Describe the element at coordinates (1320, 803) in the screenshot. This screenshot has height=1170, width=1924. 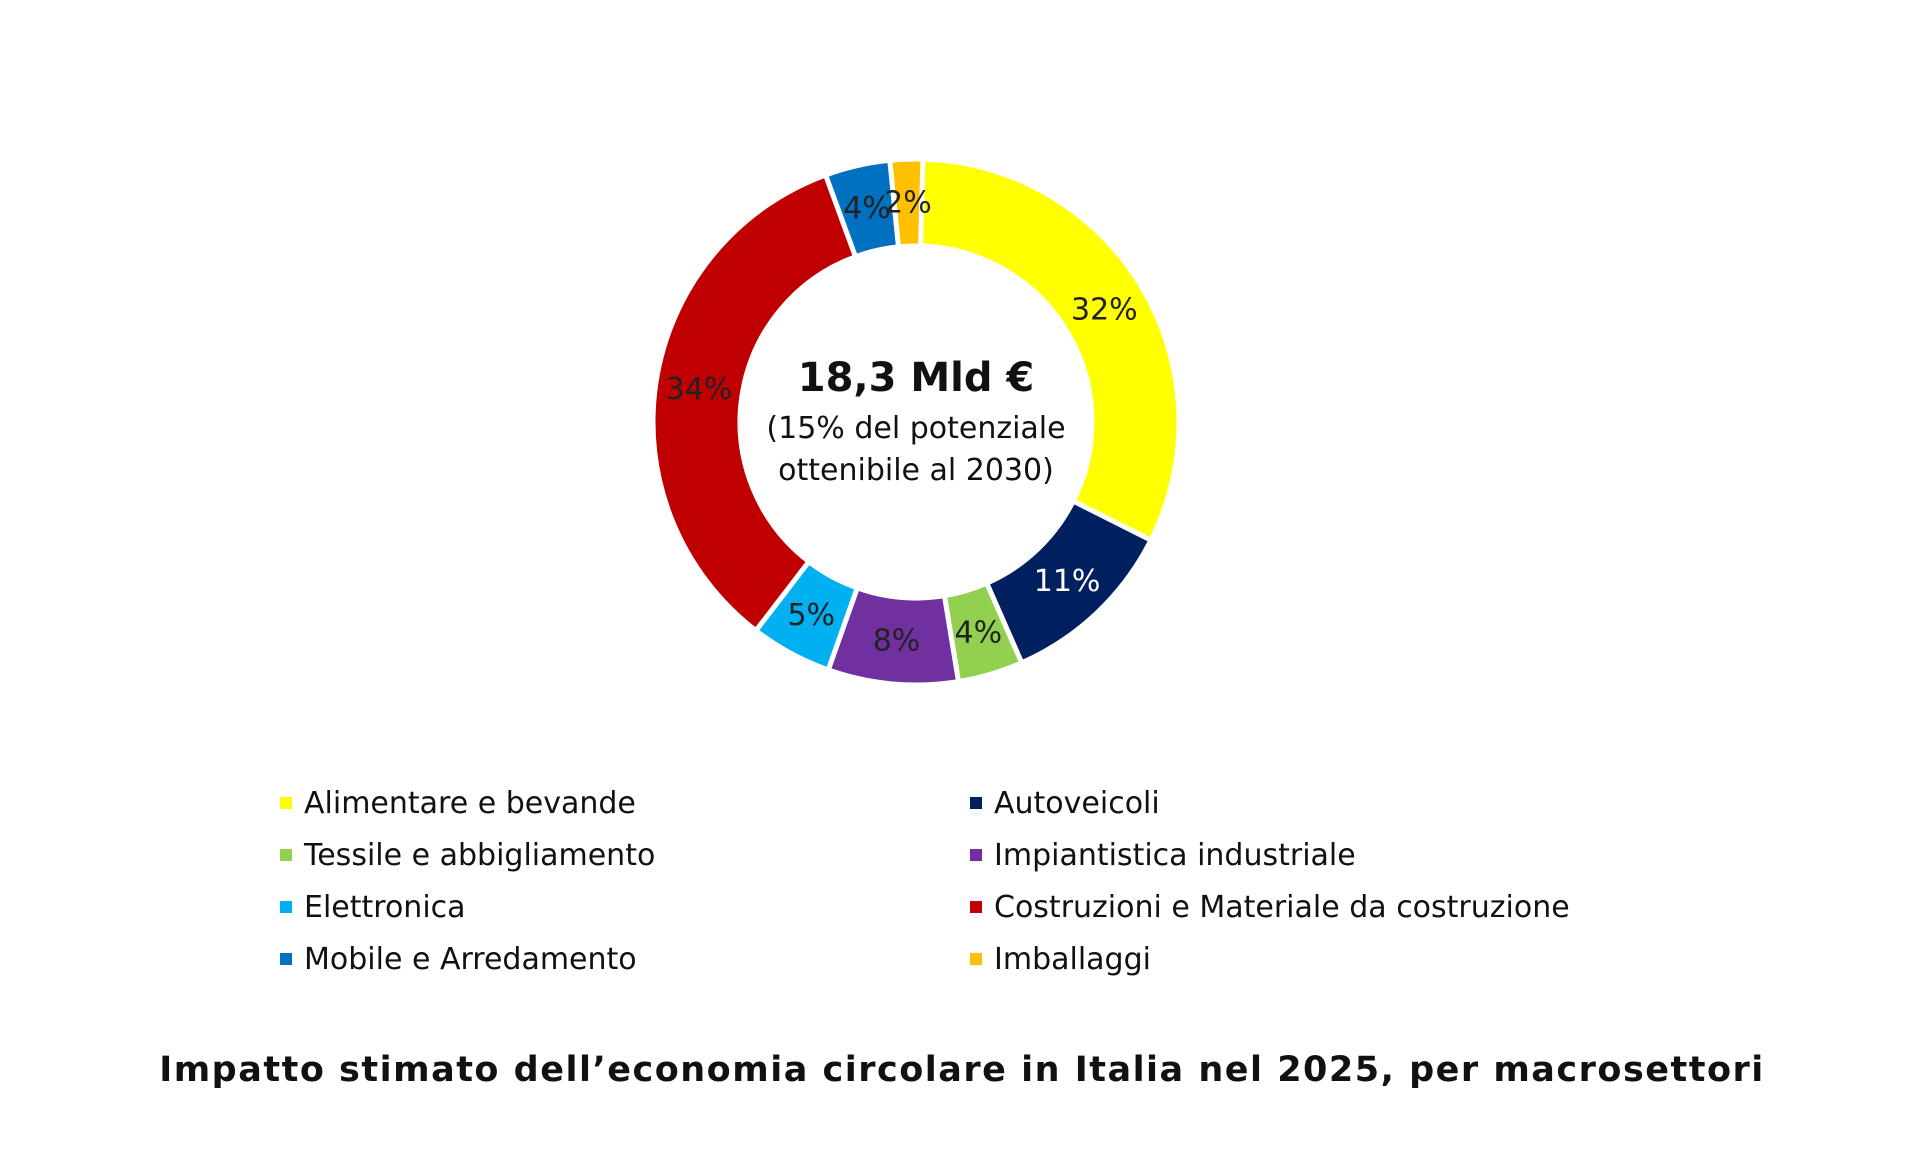
I see `legend-item: Autoveicoli` at that location.